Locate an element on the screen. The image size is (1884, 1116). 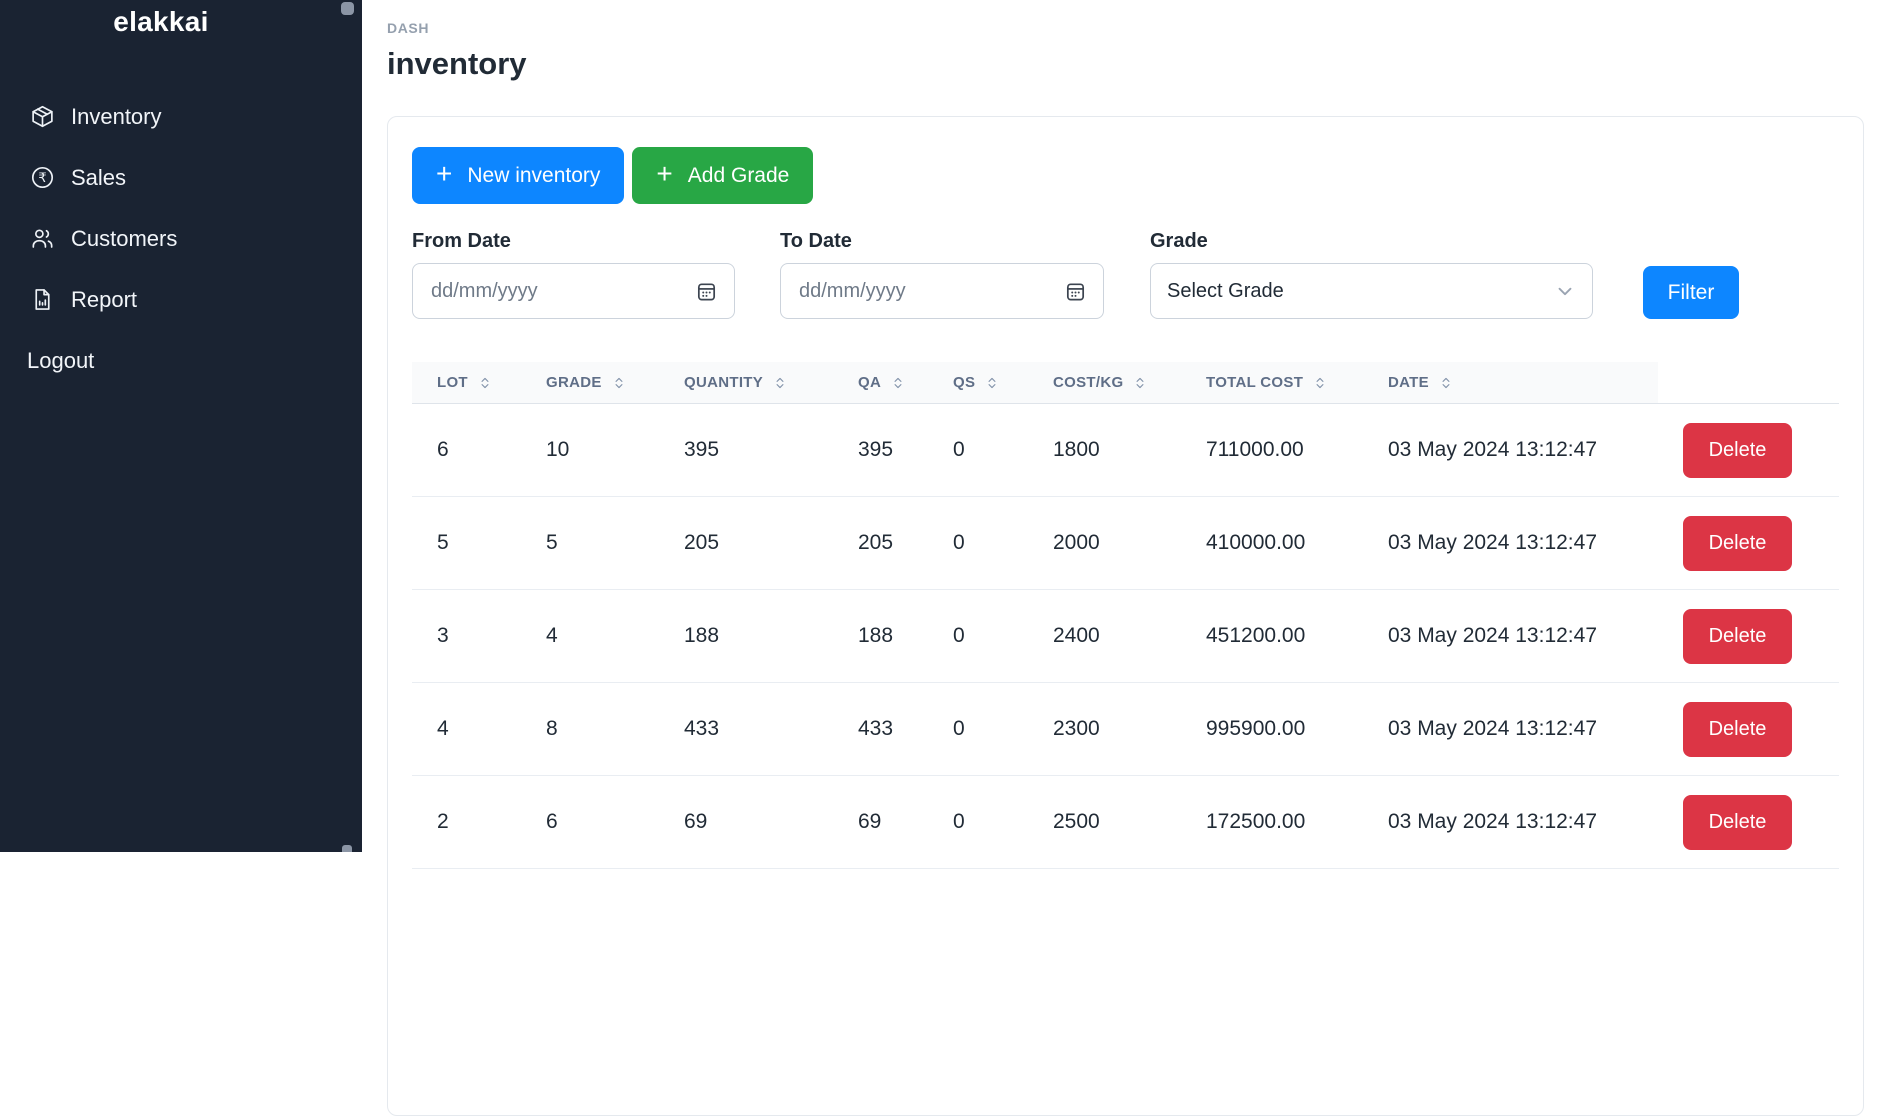
sidebar-item-logout: Logout is located at coordinates (181, 360).